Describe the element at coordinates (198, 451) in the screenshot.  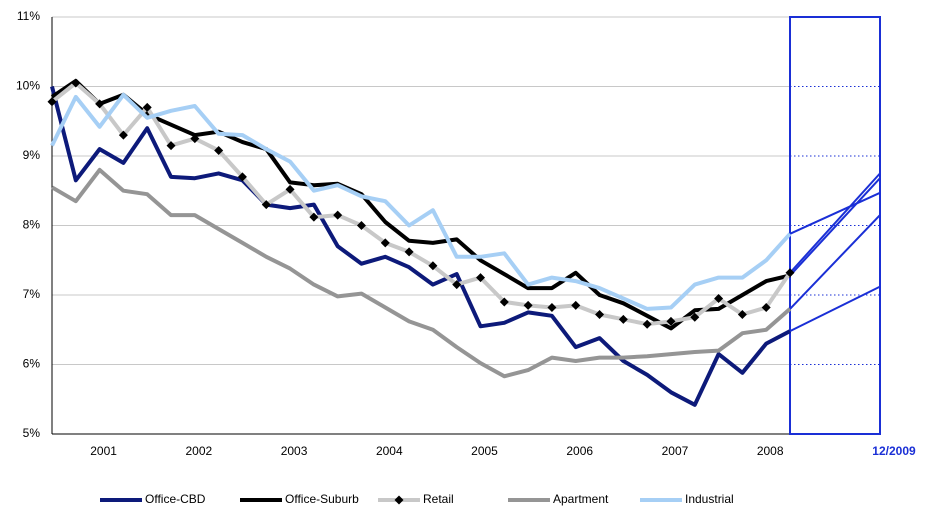
I see `x-tick-label: 2002` at that location.